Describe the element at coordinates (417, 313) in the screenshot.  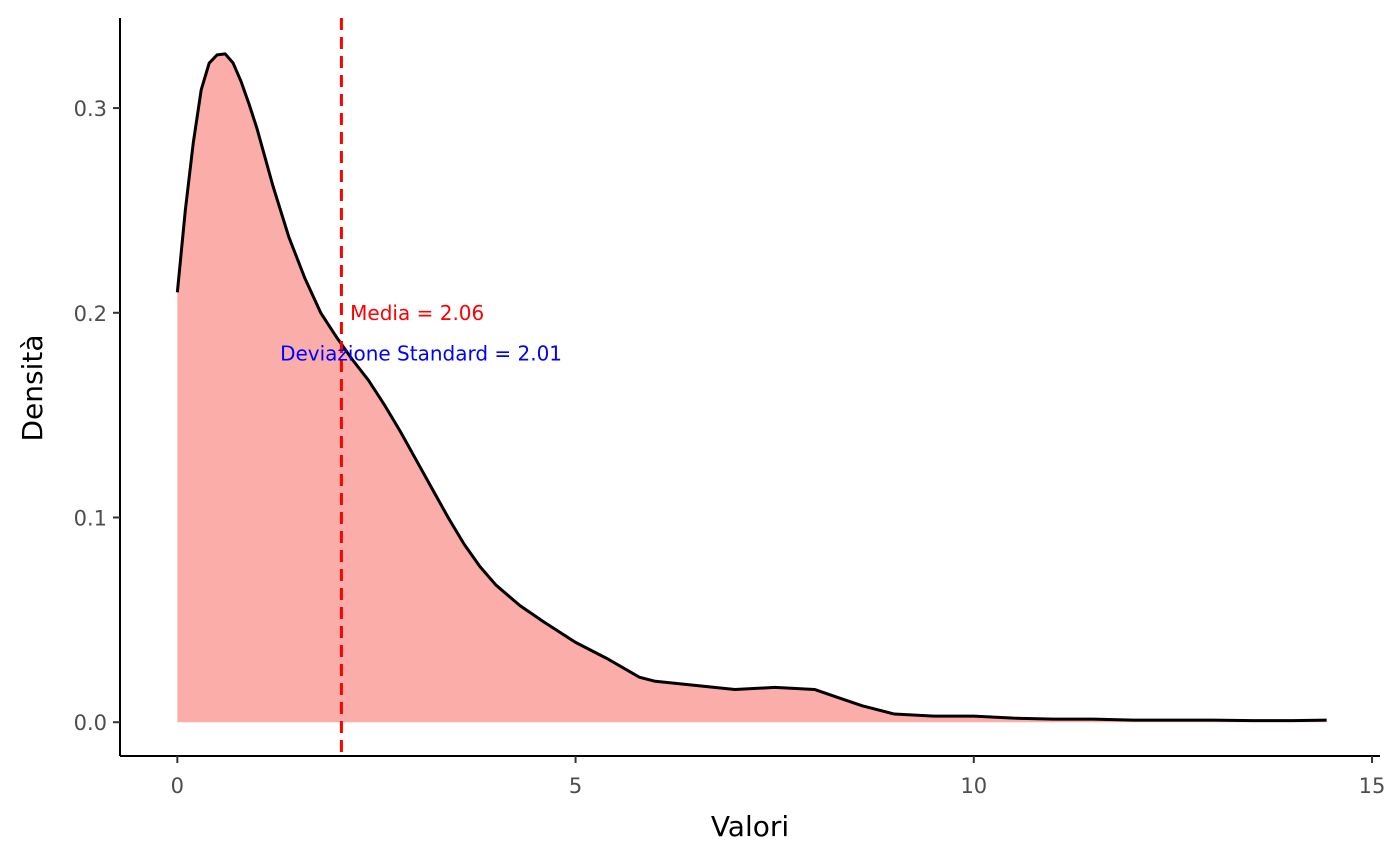
I see `mean-annotation: Media = 2.06` at that location.